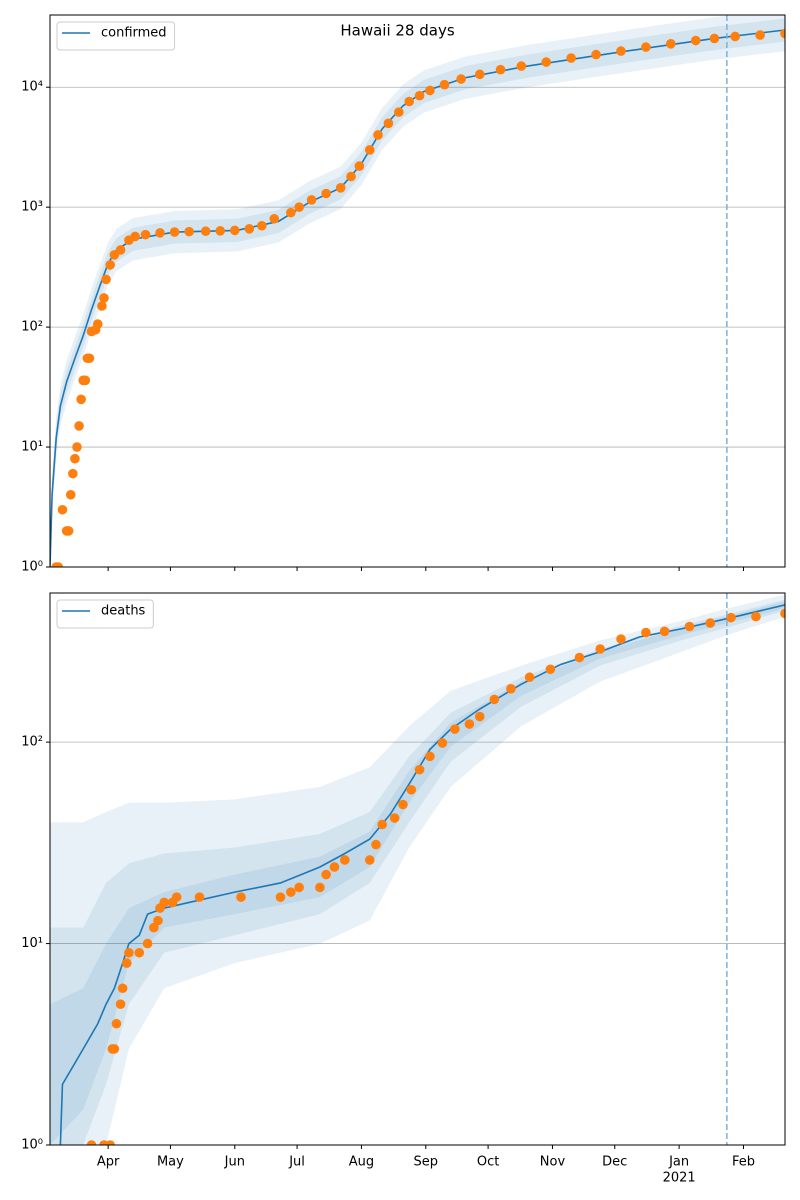 Image resolution: width=800 pixels, height=1200 pixels. I want to click on x-tick-label: Sep, so click(426, 1162).